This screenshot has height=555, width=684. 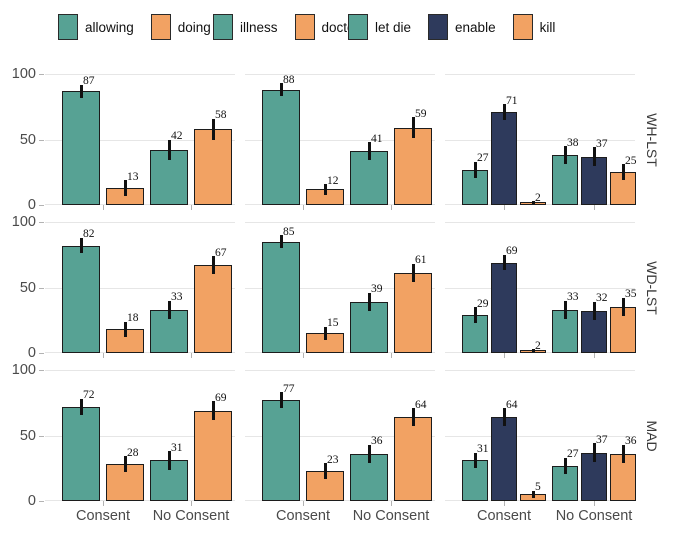 What do you see at coordinates (160, 27) in the screenshot?
I see `legend-swatch-doing` at bounding box center [160, 27].